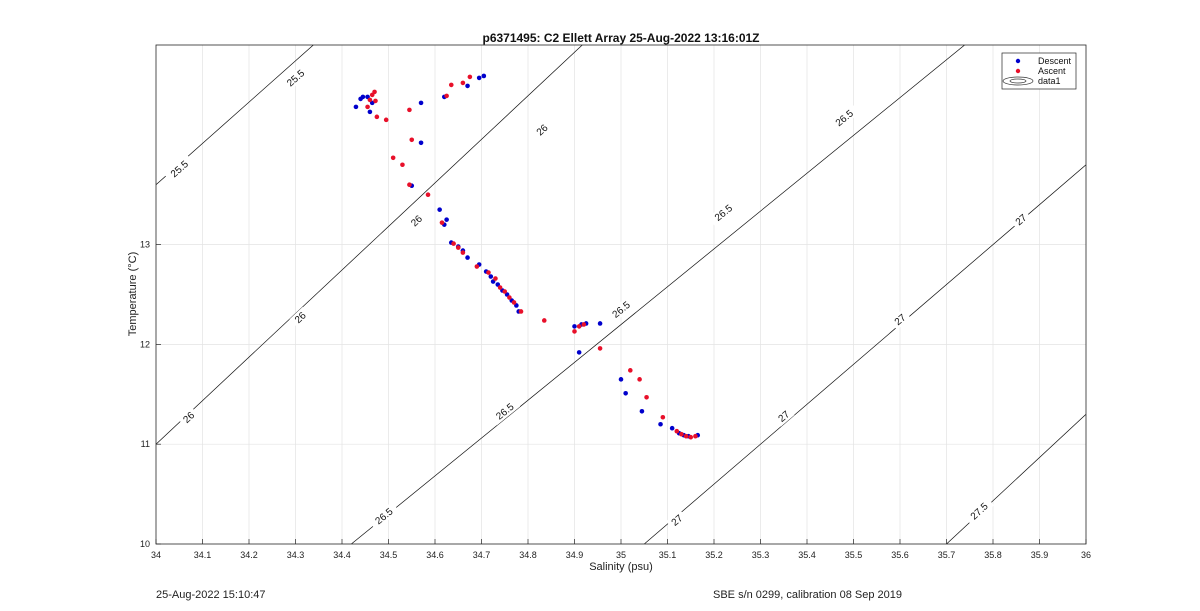  I want to click on x-tick-label: 34.3, so click(296, 555).